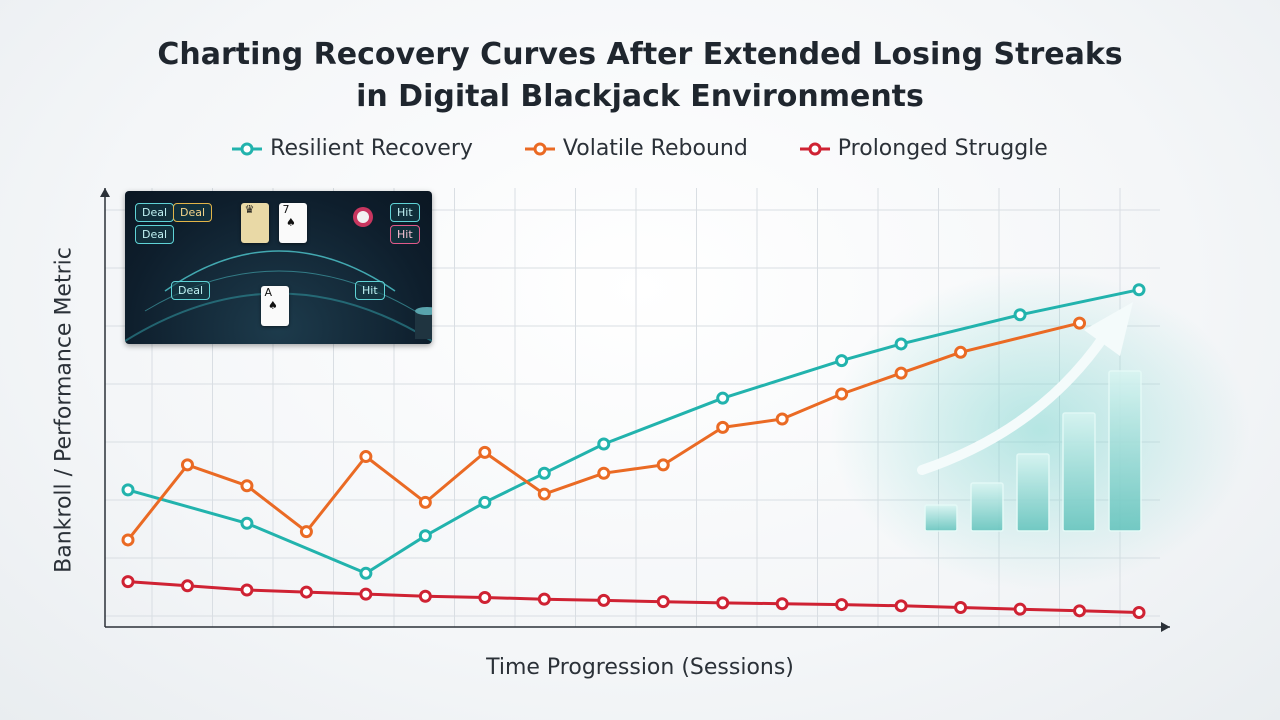 This screenshot has height=720, width=1280. What do you see at coordinates (1165, 627) in the screenshot?
I see `x-axis-arrow-icon` at bounding box center [1165, 627].